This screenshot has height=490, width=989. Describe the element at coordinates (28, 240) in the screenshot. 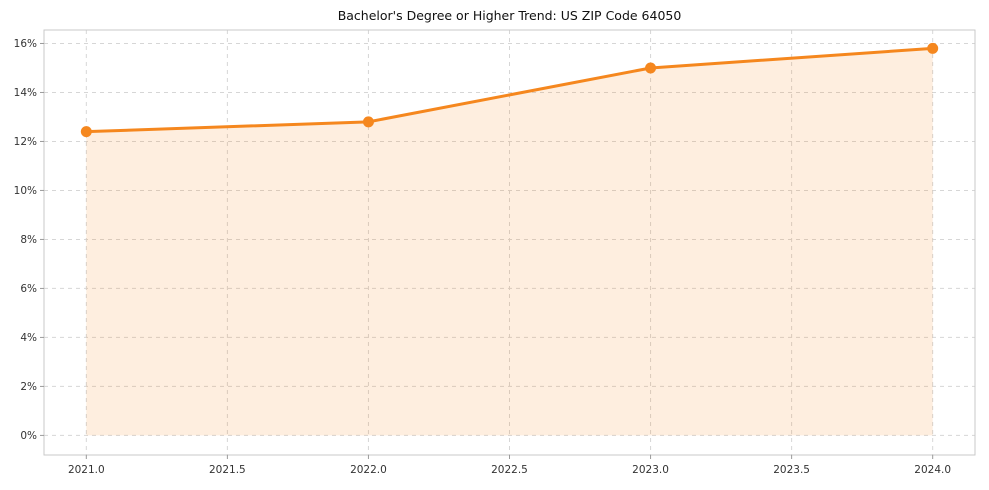

I see `y-tick-label: 8%` at that location.